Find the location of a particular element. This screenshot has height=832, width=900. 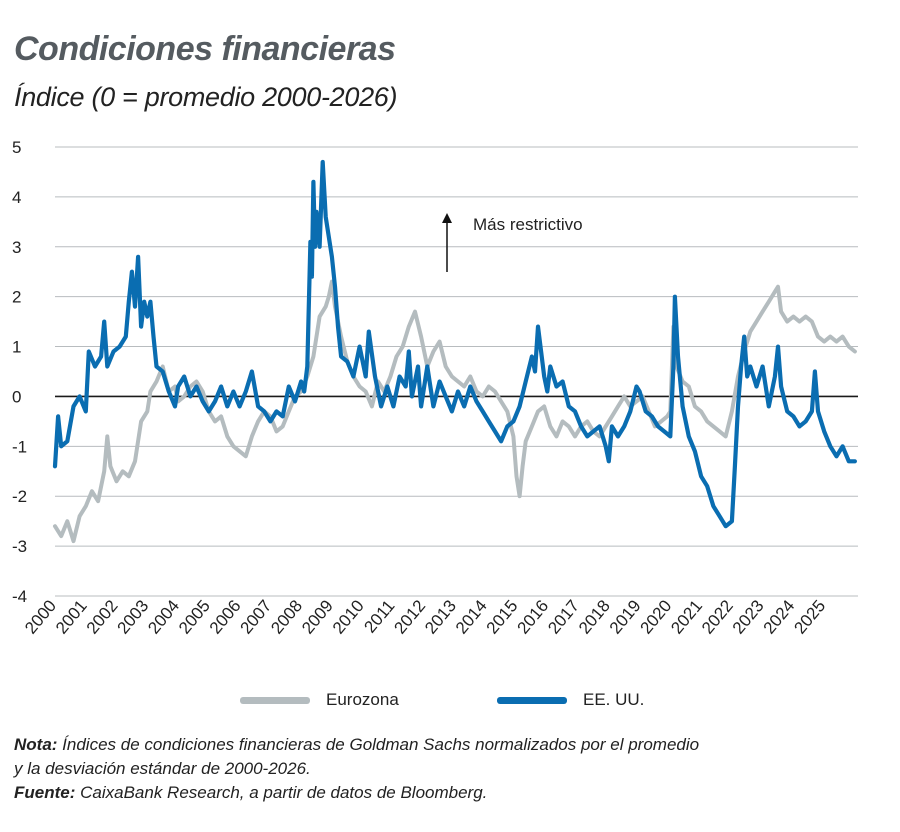

y-tick-label: -4 is located at coordinates (19, 596).